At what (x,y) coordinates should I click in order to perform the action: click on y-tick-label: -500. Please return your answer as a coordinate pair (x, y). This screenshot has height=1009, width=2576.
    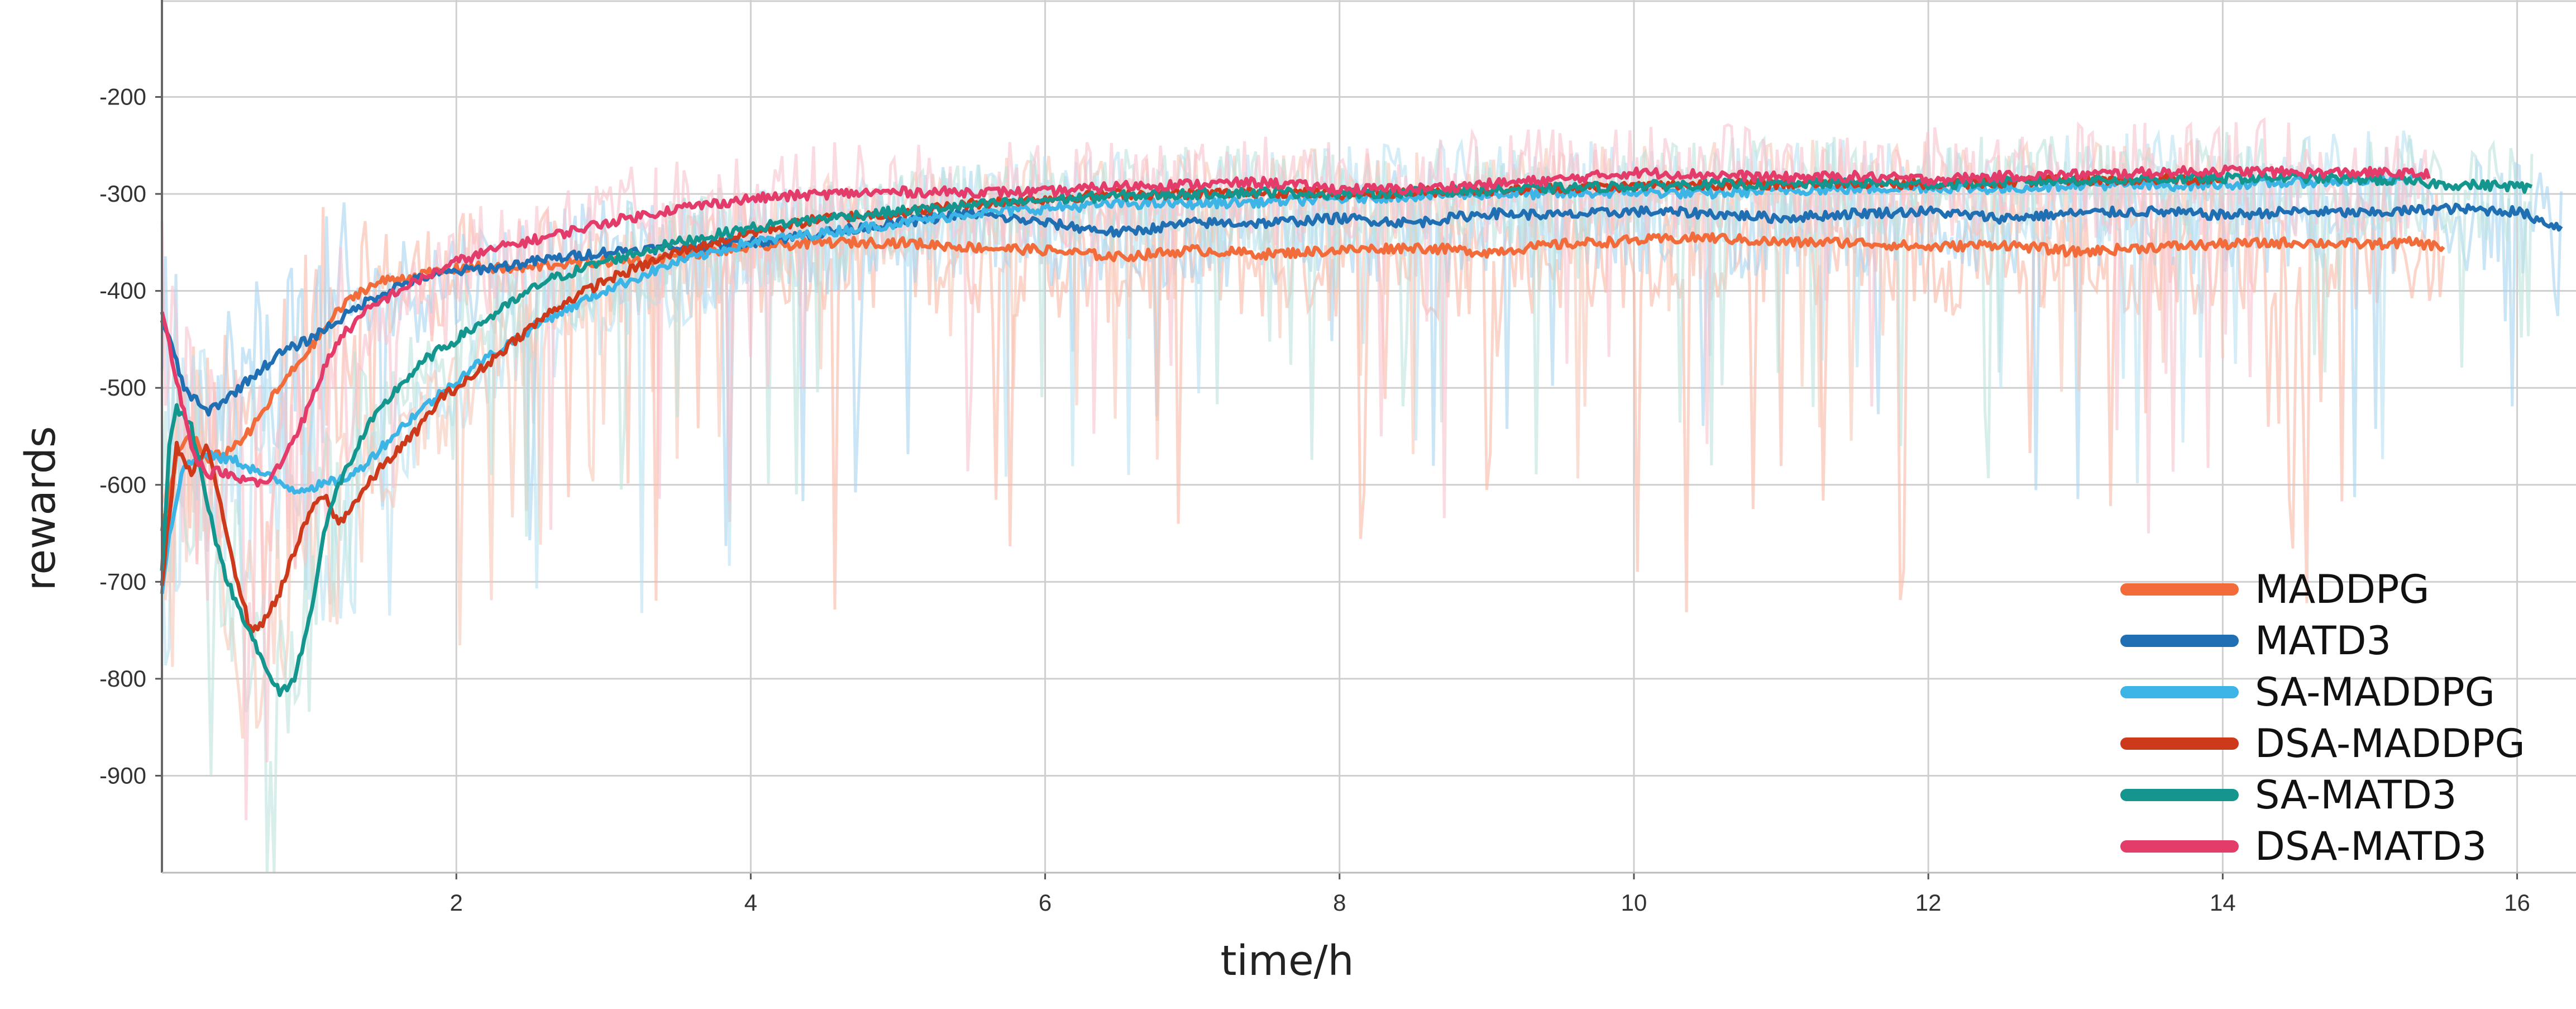
    Looking at the image, I should click on (123, 387).